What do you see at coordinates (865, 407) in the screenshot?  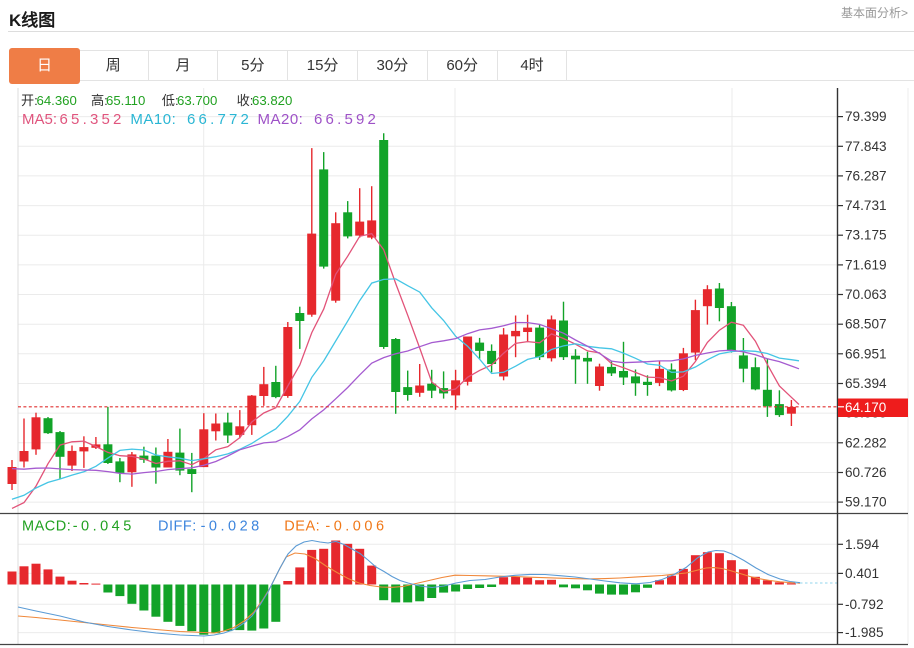 I see `svg-text: 64.170` at bounding box center [865, 407].